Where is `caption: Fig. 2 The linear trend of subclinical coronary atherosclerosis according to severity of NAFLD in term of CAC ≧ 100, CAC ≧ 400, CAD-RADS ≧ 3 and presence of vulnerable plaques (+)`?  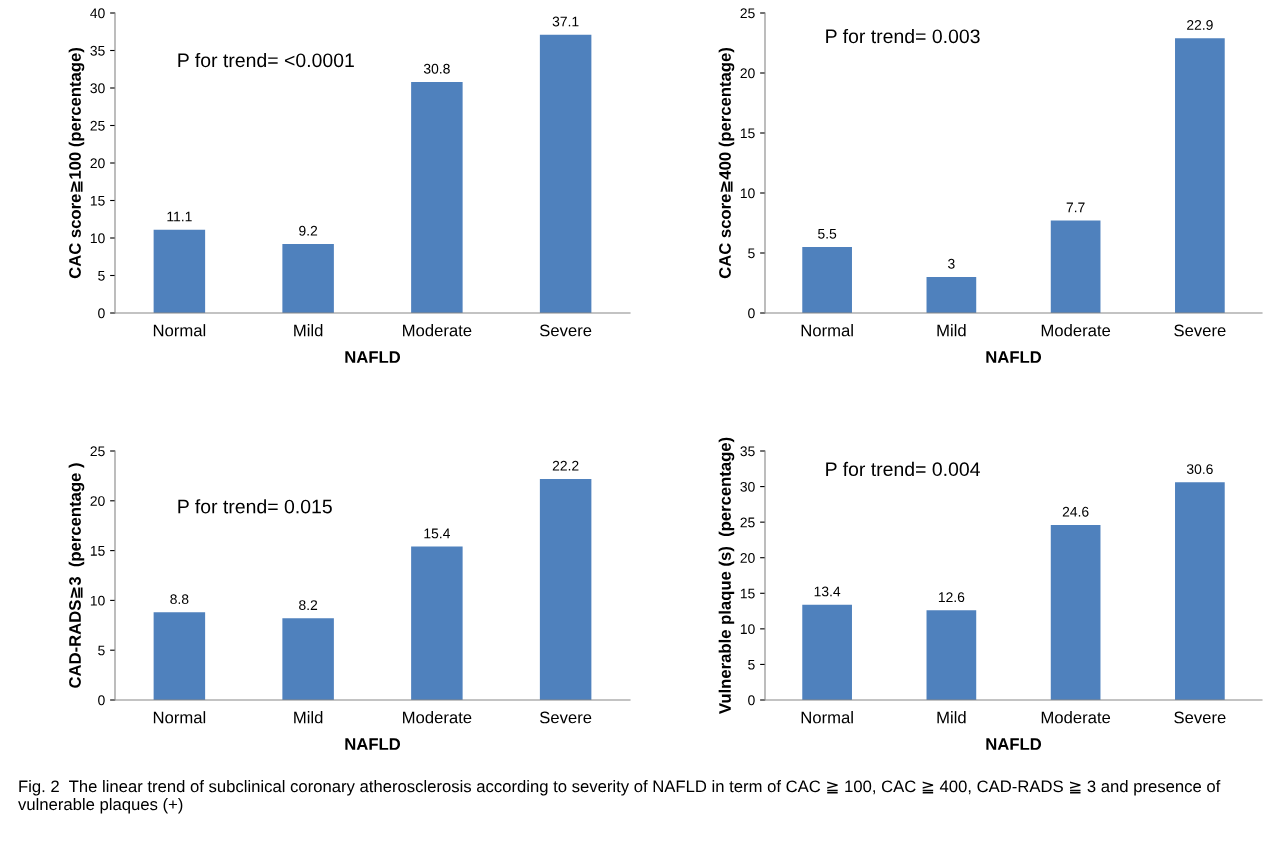
caption: Fig. 2 The linear trend of subclinical coronary atherosclerosis according to severity of NAFLD in term of CAC ≧ 100, CAC ≧ 400, CAD-RADS ≧ 3 and presence of vulnerable plaques (+) is located at coordinates (619, 797).